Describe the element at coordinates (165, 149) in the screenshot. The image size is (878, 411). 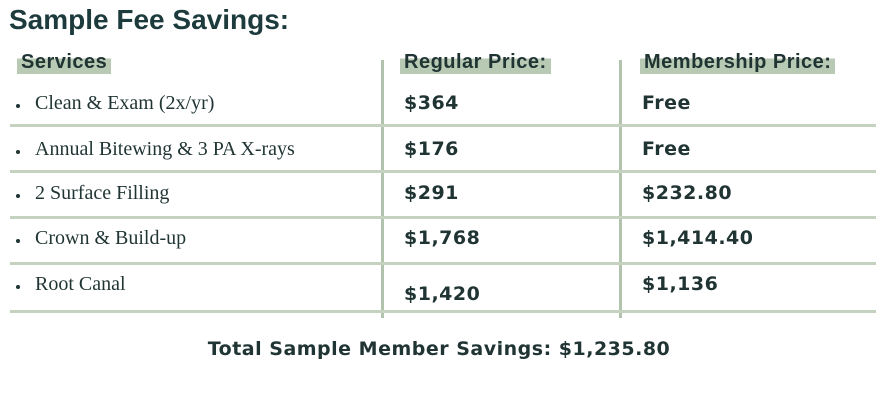
I see `service-name: Annual Bitewing & 3 PA X-rays` at that location.